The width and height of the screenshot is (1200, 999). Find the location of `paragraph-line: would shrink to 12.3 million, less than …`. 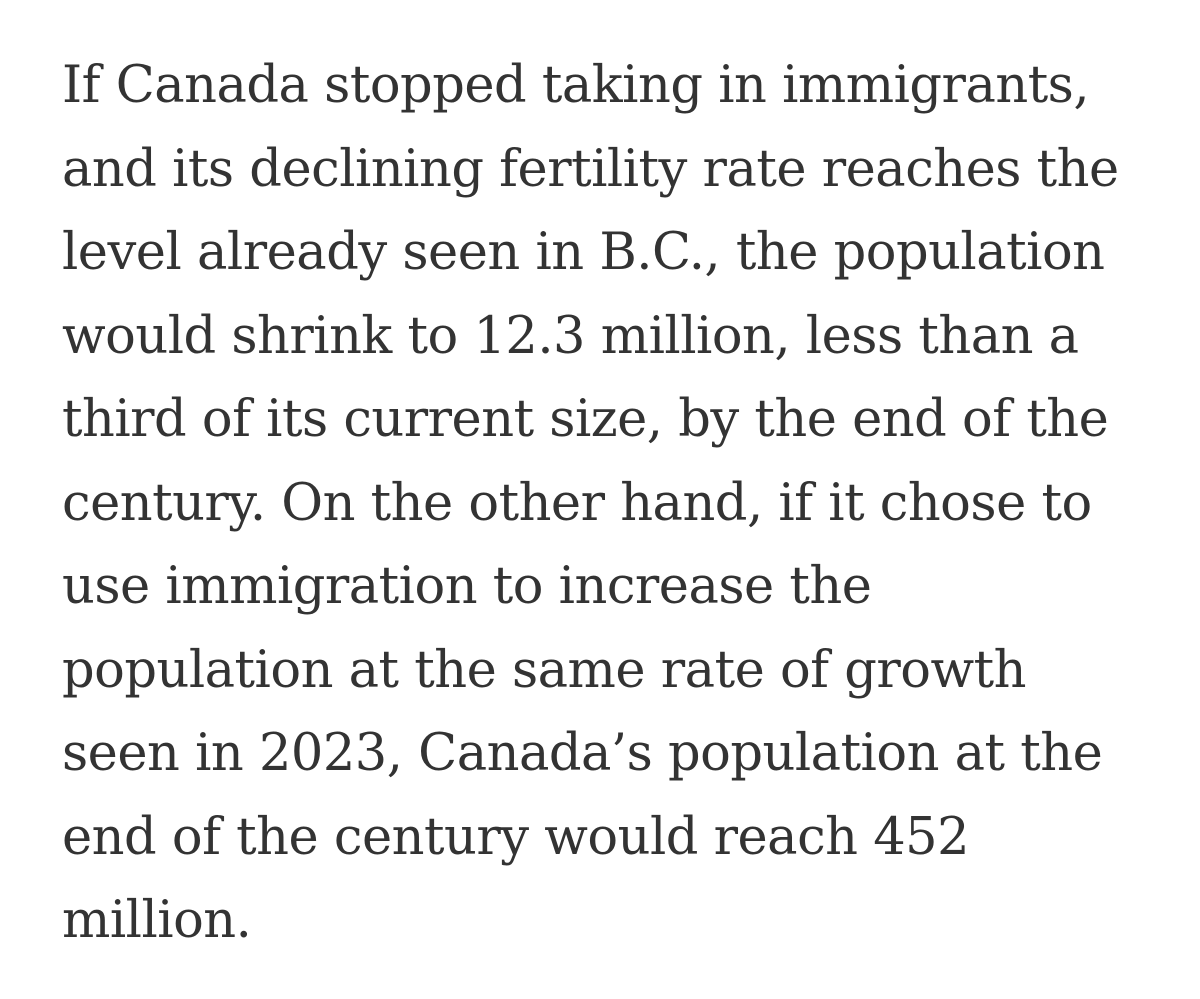

paragraph-line: would shrink to 12.3 million, less than … is located at coordinates (570, 336).